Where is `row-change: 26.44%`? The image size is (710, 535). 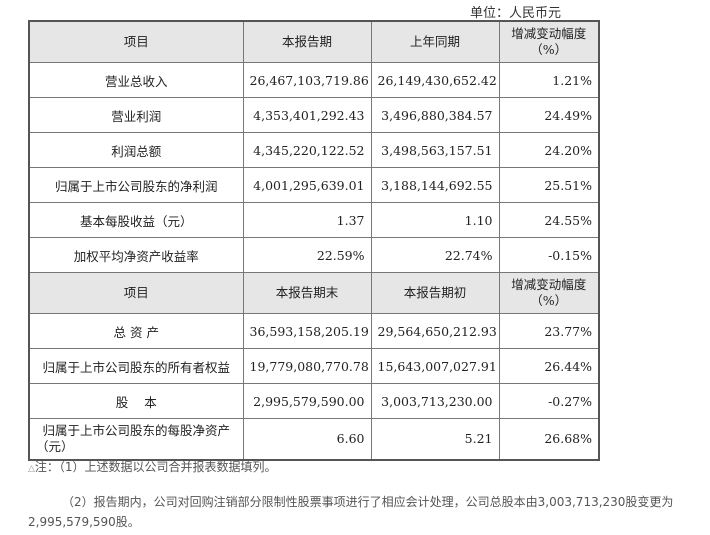
row-change: 26.44% is located at coordinates (549, 366).